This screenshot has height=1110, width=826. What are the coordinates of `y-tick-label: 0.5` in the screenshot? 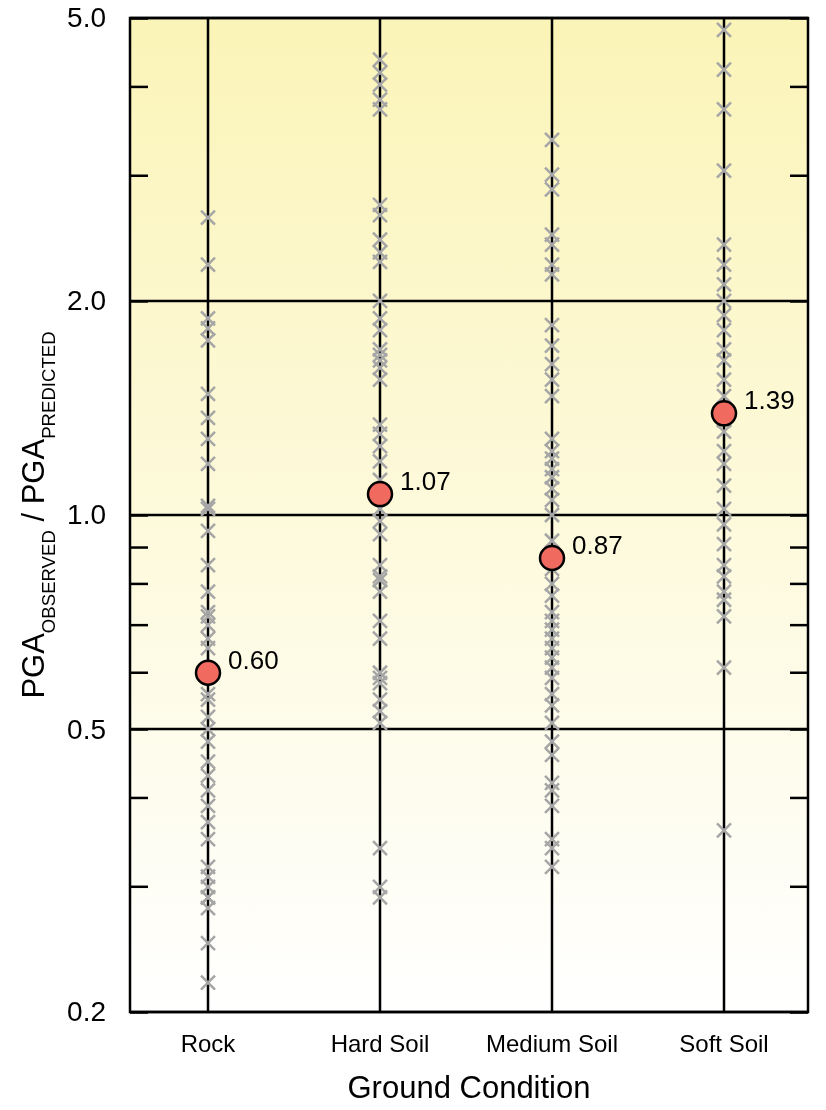 It's located at (86, 729).